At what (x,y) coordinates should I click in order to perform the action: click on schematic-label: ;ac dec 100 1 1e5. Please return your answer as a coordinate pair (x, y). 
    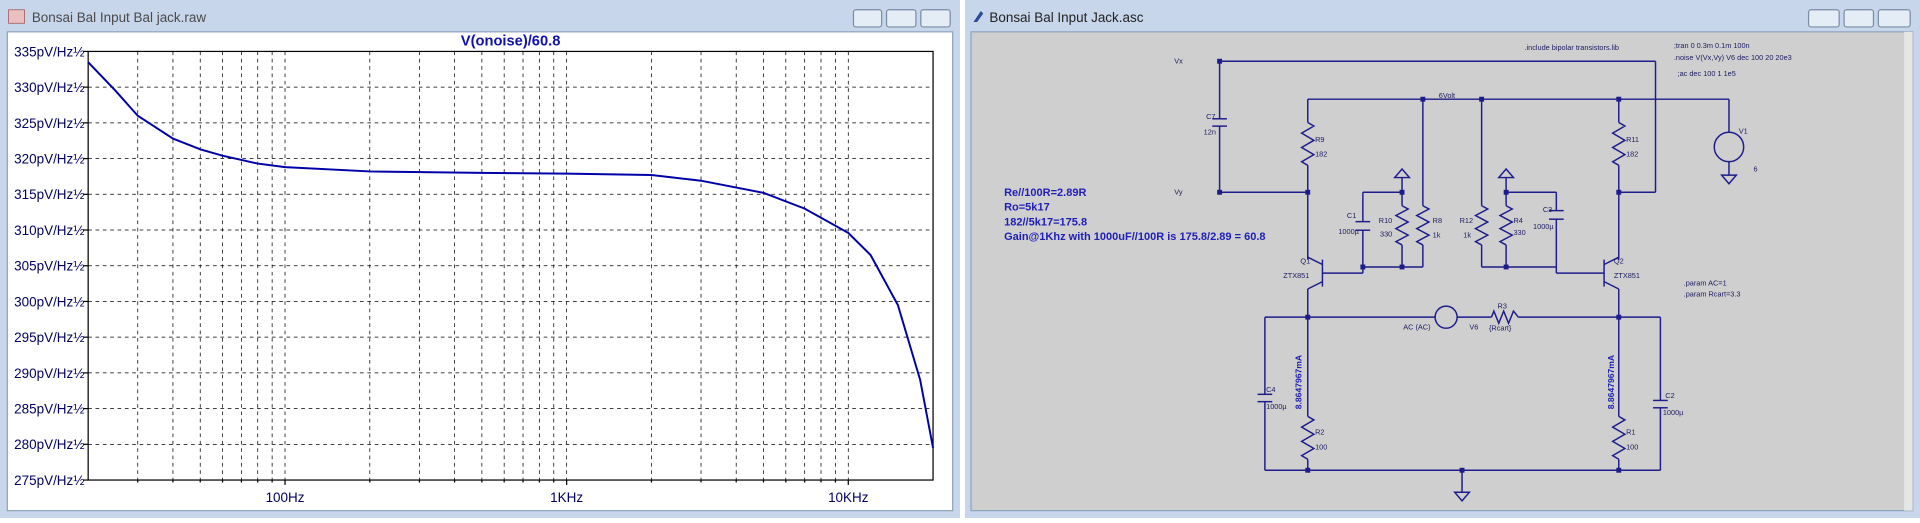
    Looking at the image, I should click on (1707, 73).